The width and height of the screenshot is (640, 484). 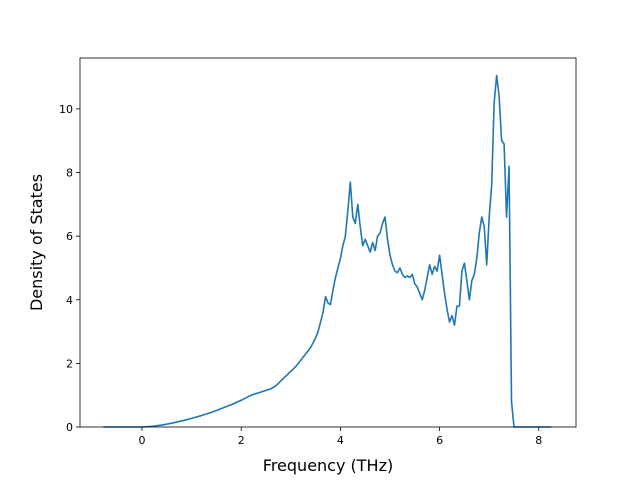 I want to click on y-tick-label: 2, so click(x=69, y=363).